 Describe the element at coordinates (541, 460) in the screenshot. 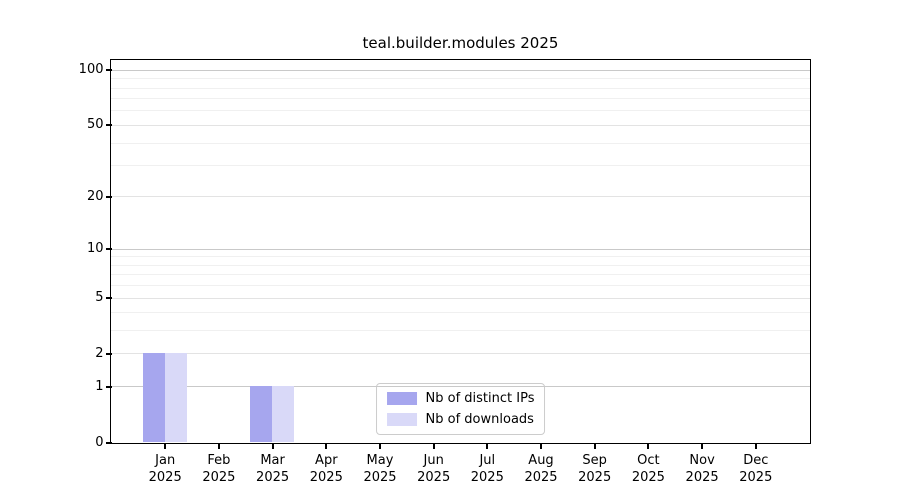

I see `x-tick-month: Aug` at that location.